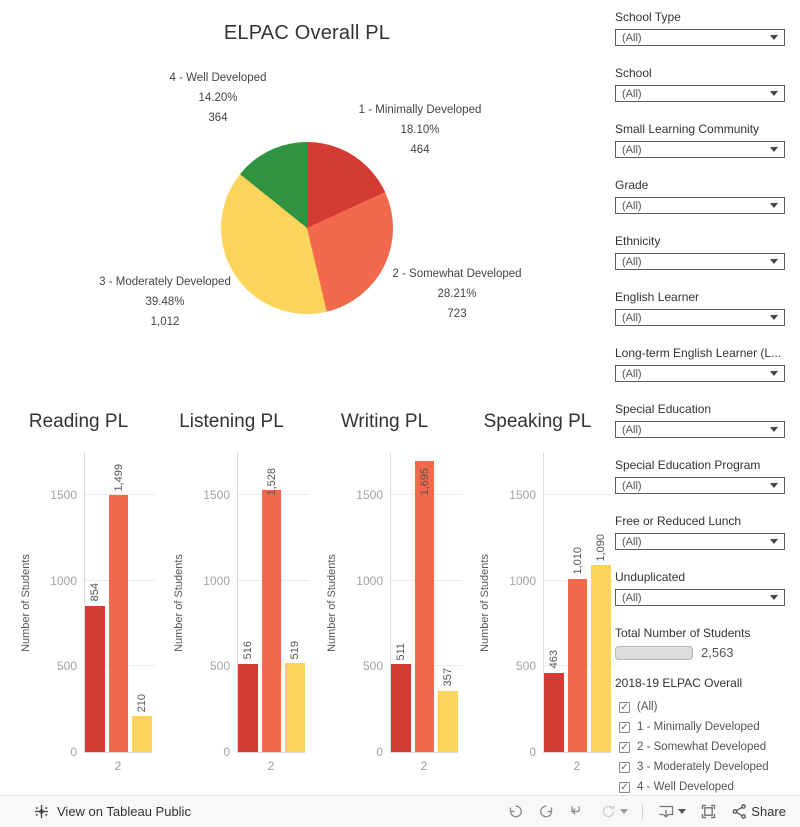 The image size is (800, 827). I want to click on plot-area: 0 500 1000 1500 511 1,695 357, so click(409, 606).